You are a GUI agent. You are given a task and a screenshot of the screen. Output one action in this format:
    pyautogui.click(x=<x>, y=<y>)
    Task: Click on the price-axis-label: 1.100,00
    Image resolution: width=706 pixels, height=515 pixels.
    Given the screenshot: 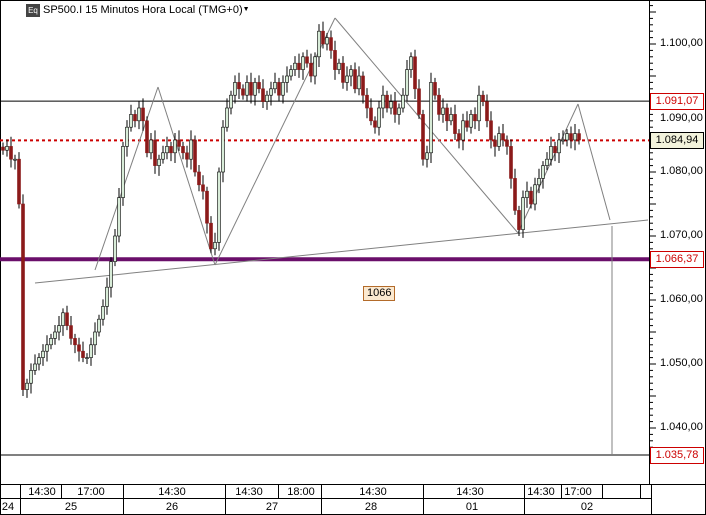 What is the action you would take?
    pyautogui.click(x=681, y=43)
    